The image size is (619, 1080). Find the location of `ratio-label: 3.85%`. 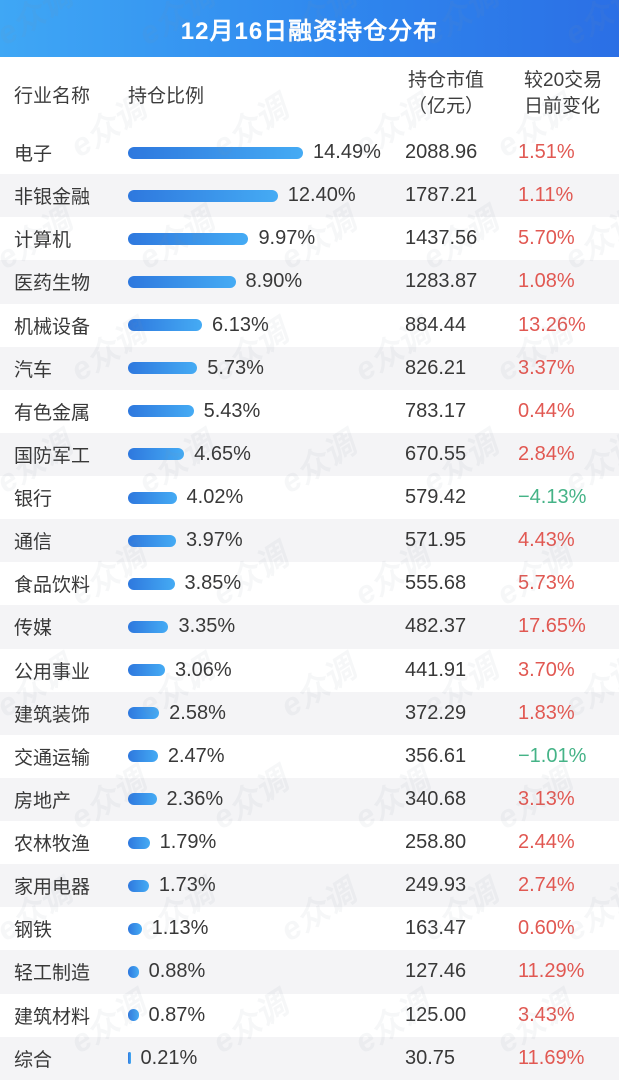

ratio-label: 3.85% is located at coordinates (213, 583).